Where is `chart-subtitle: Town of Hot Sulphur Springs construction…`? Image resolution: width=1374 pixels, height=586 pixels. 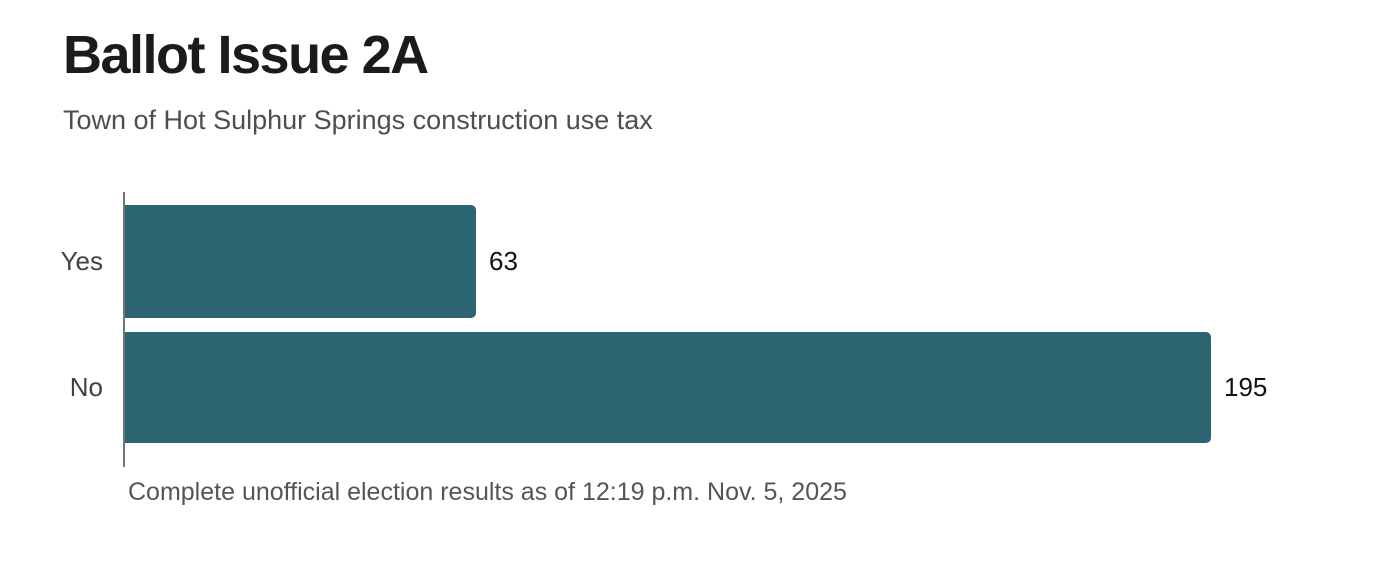 chart-subtitle: Town of Hot Sulphur Springs construction… is located at coordinates (358, 120).